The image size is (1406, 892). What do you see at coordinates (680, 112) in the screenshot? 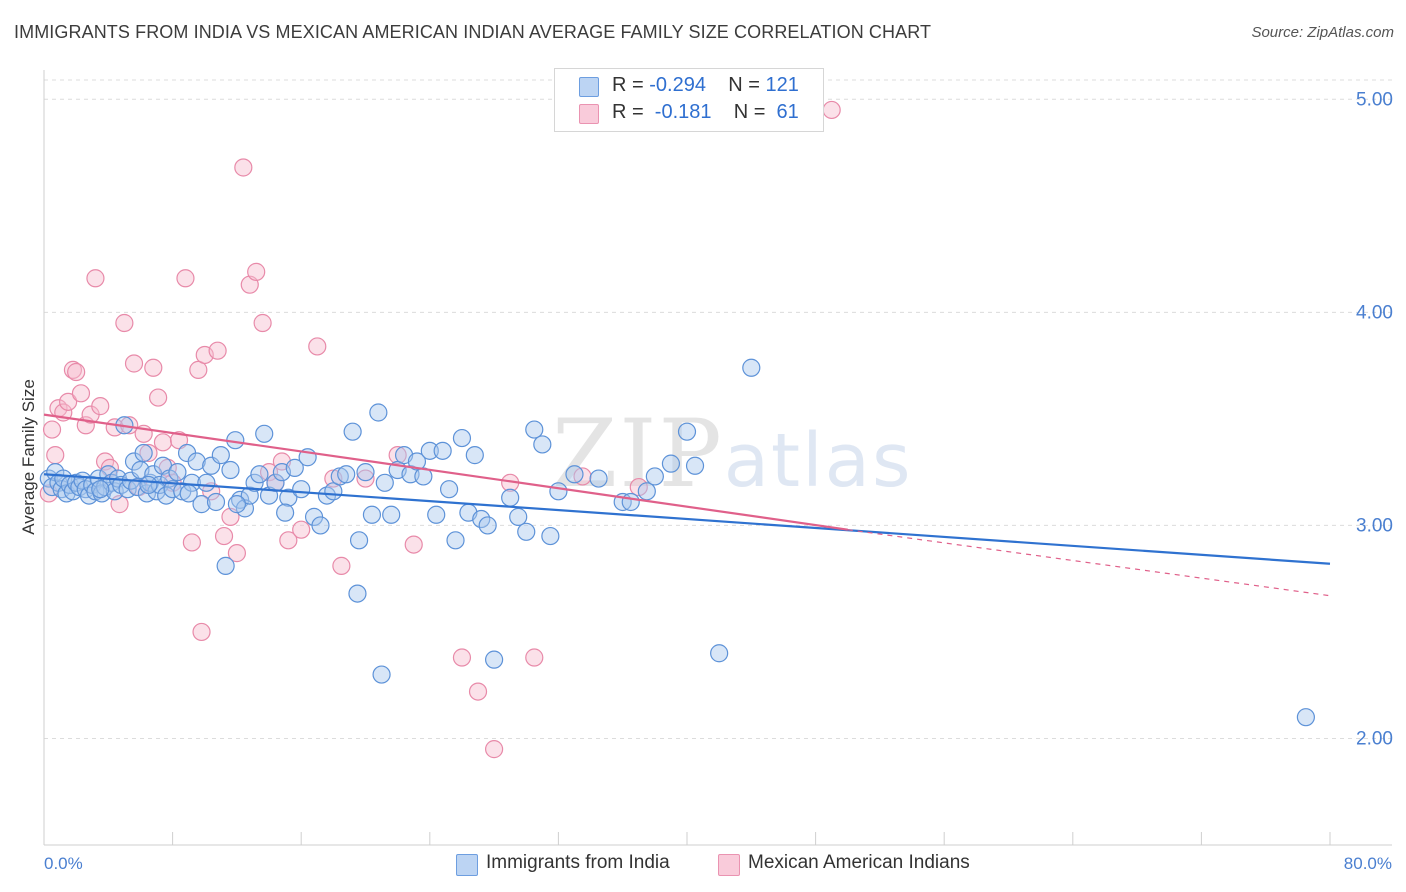
I see `r-value: -0.181` at bounding box center [680, 112].